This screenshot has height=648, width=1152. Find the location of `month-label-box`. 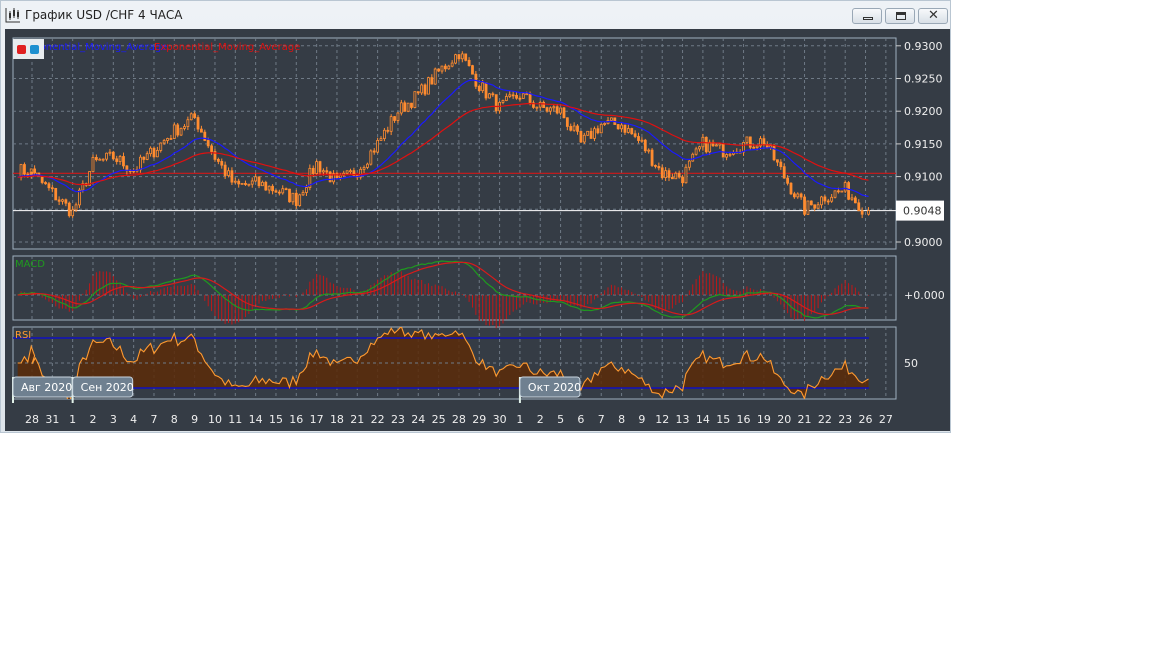

month-label-box is located at coordinates (550, 387).